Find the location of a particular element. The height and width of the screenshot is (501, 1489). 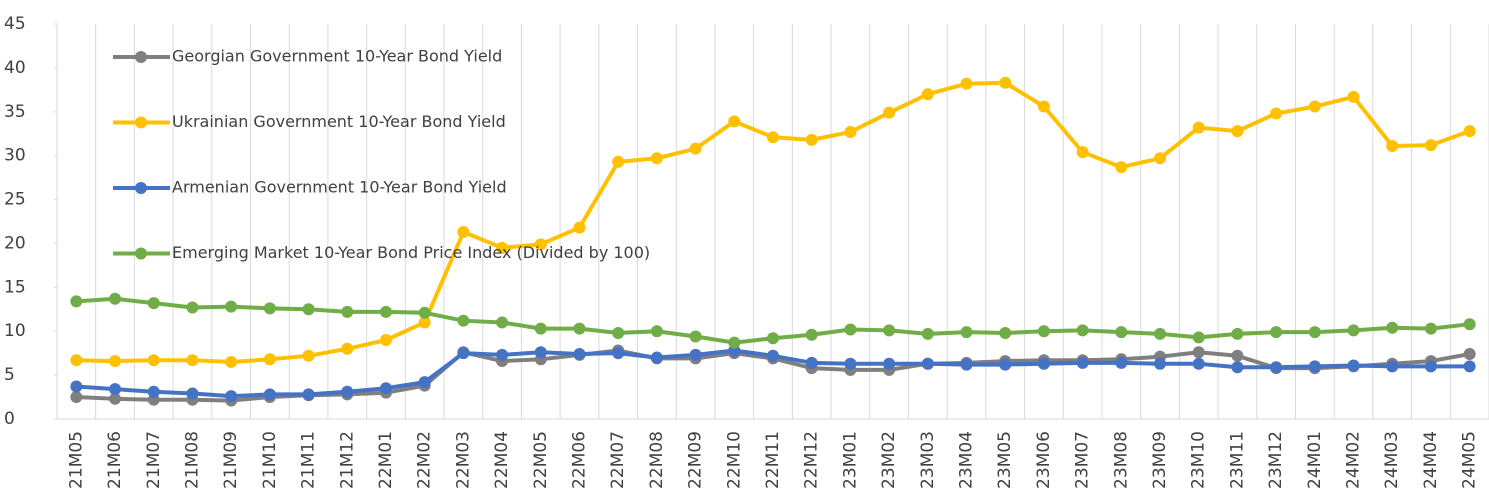

x-tick-label: 21M08 is located at coordinates (192, 460).